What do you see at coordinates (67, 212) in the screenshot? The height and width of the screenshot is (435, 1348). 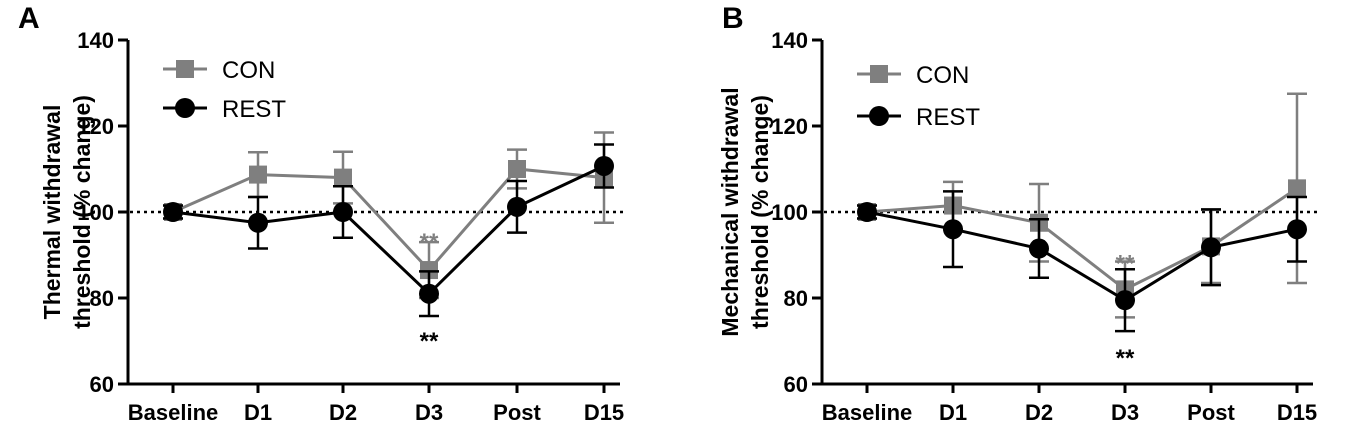 I see `y-axis-title: Thermal withdrawal threshold (% change)` at bounding box center [67, 212].